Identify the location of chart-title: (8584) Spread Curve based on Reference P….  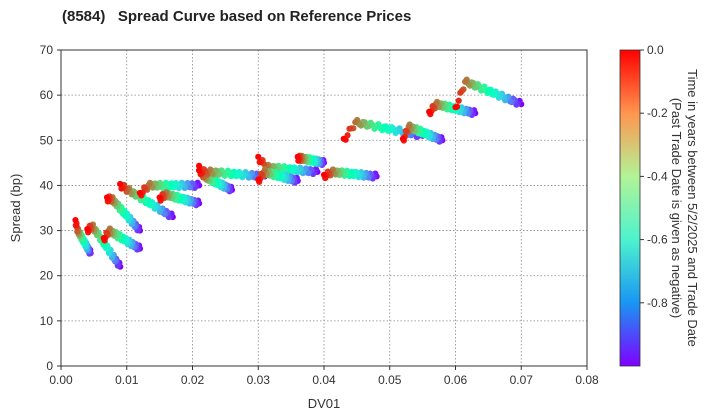
(237, 16).